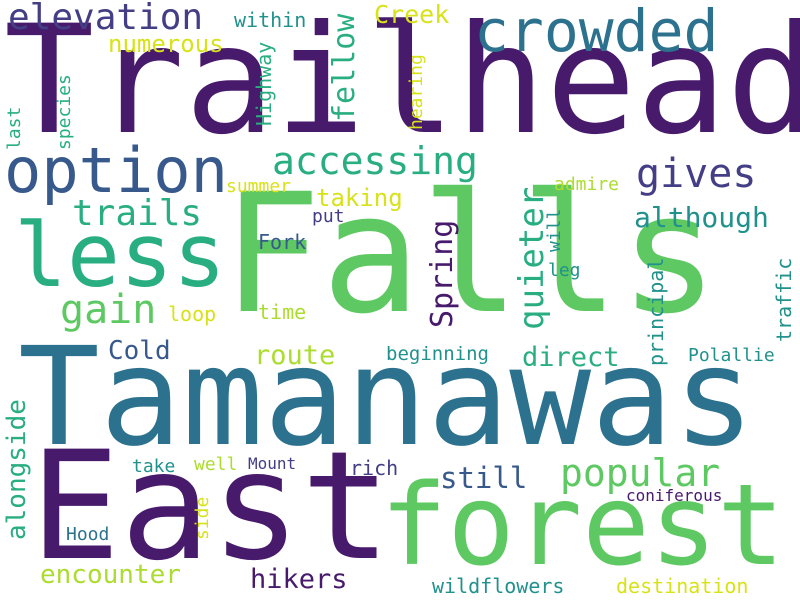 The image size is (800, 600). What do you see at coordinates (116, 170) in the screenshot?
I see `word-option: option` at bounding box center [116, 170].